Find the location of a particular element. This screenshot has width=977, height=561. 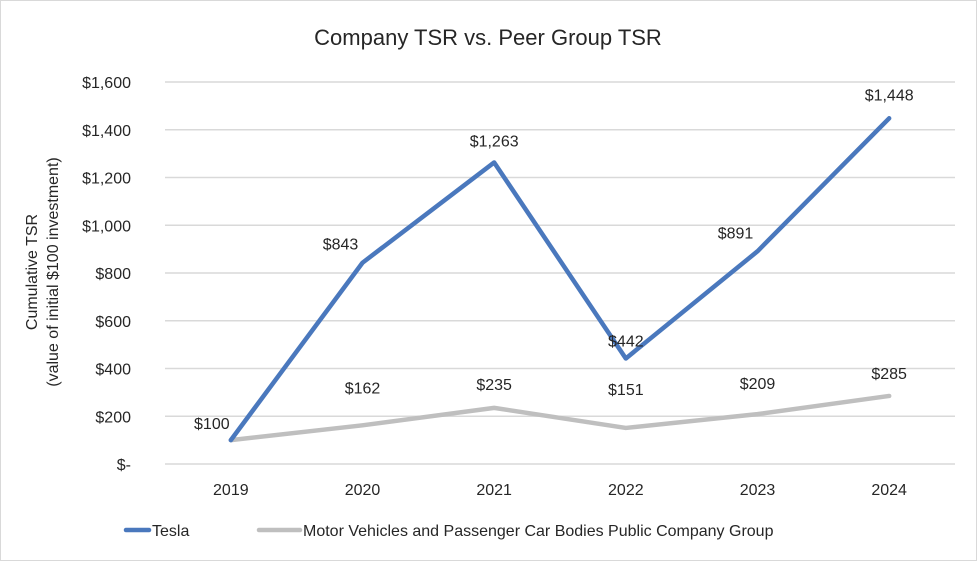

x-tick-label: 2021 is located at coordinates (494, 490).